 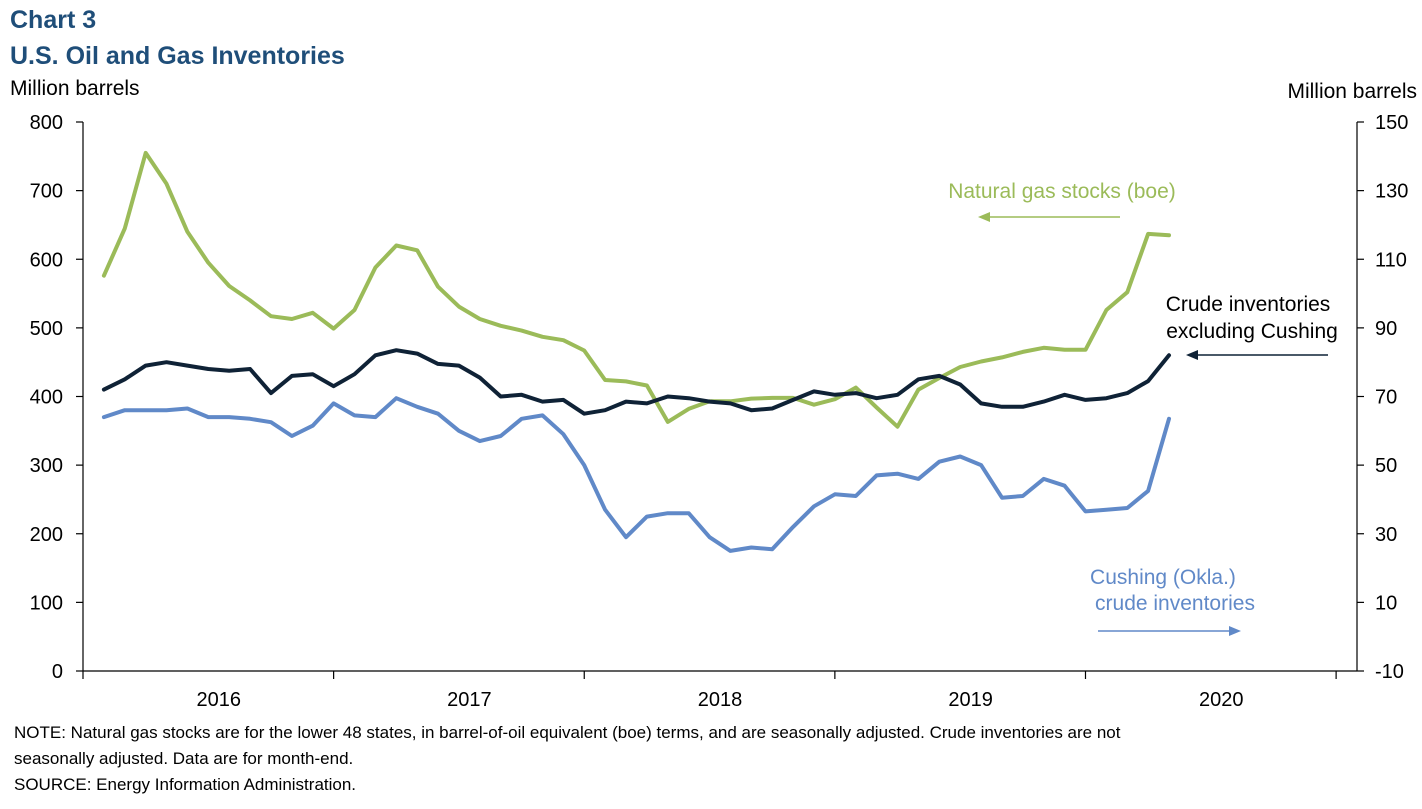 What do you see at coordinates (46, 329) in the screenshot?
I see `left-tick-label: 500` at bounding box center [46, 329].